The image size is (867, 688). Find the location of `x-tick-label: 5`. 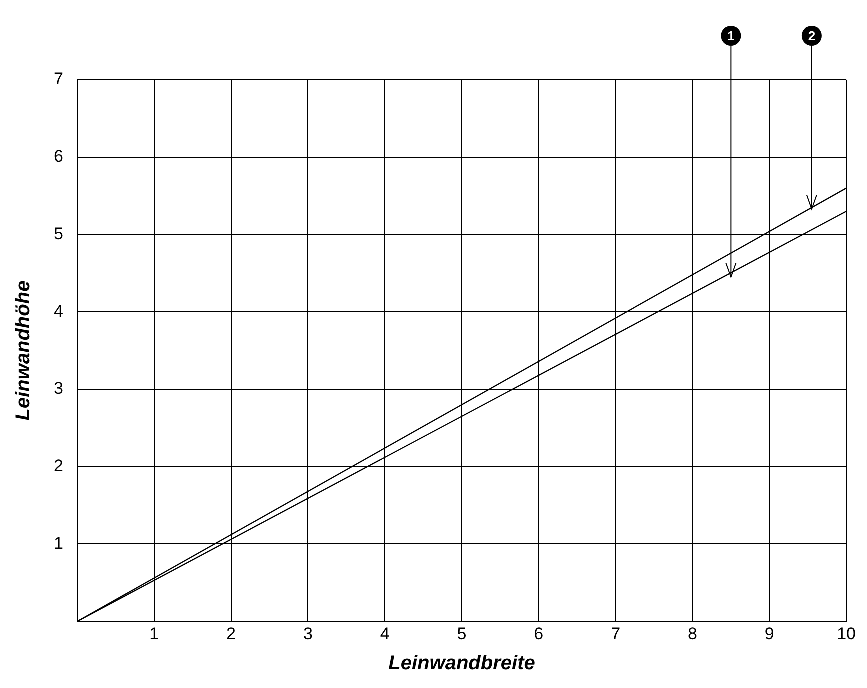

x-tick-label: 5 is located at coordinates (462, 634).